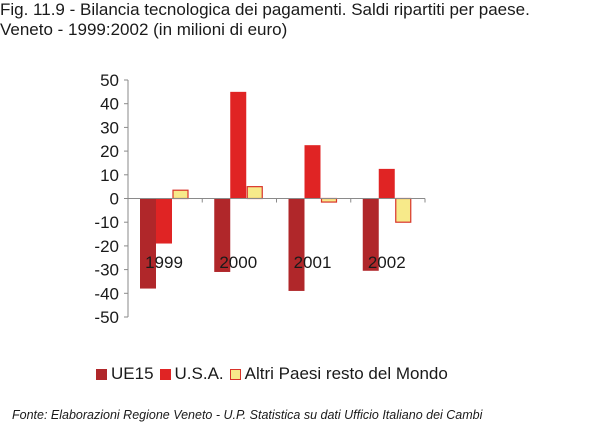  What do you see at coordinates (106, 293) in the screenshot?
I see `y-tick-label: -40` at bounding box center [106, 293].